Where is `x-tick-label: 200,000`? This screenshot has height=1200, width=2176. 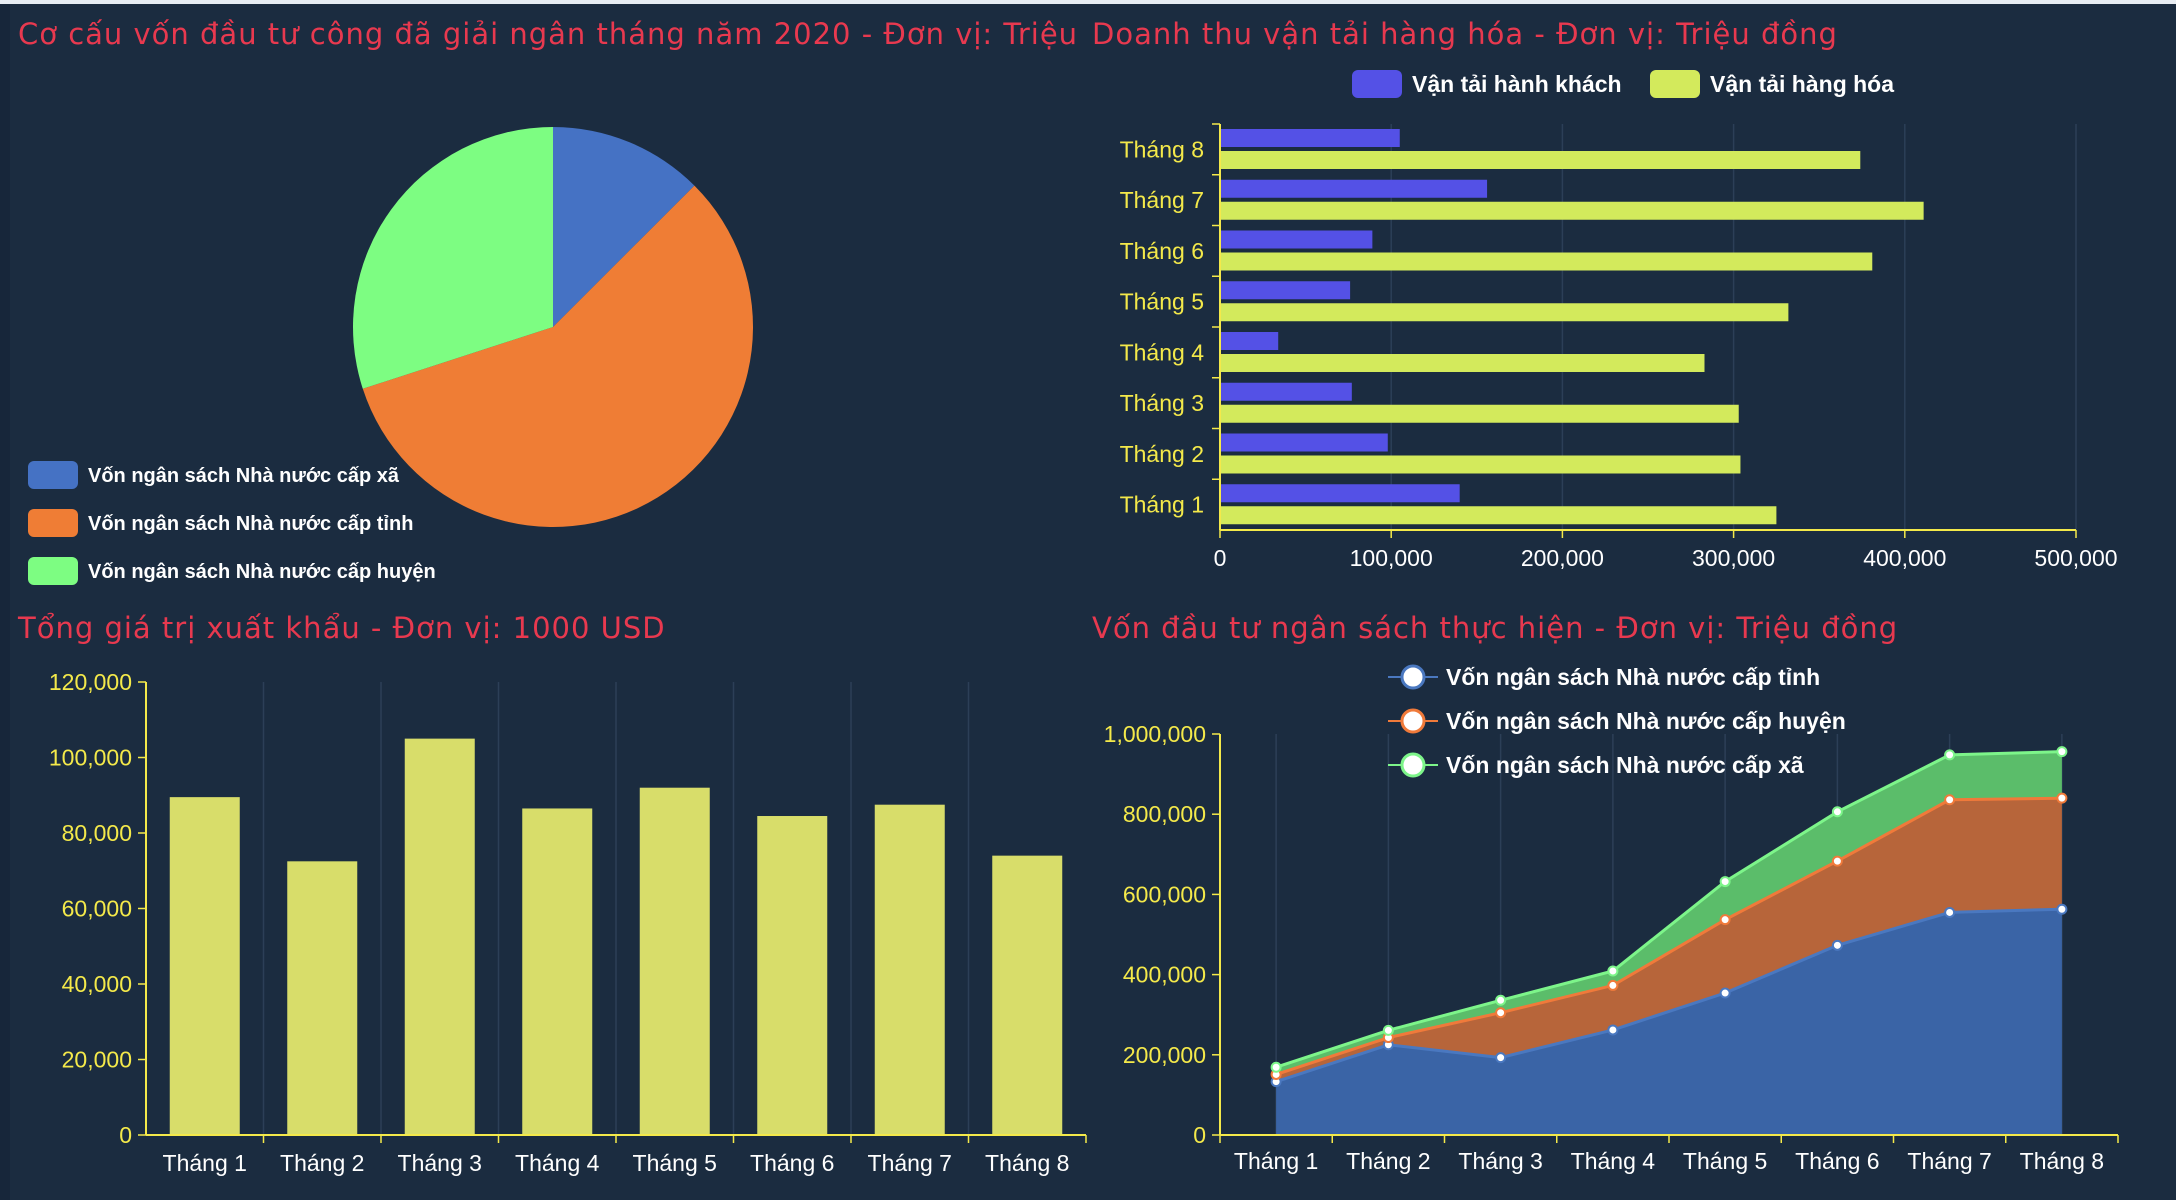 x-tick-label: 200,000 is located at coordinates (1562, 558).